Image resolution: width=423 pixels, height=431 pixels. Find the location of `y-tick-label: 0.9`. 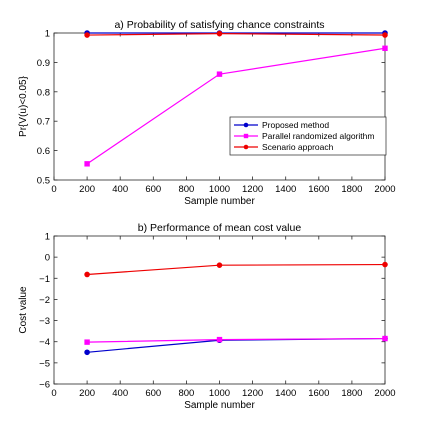

y-tick-label: 0.9 is located at coordinates (43, 63).